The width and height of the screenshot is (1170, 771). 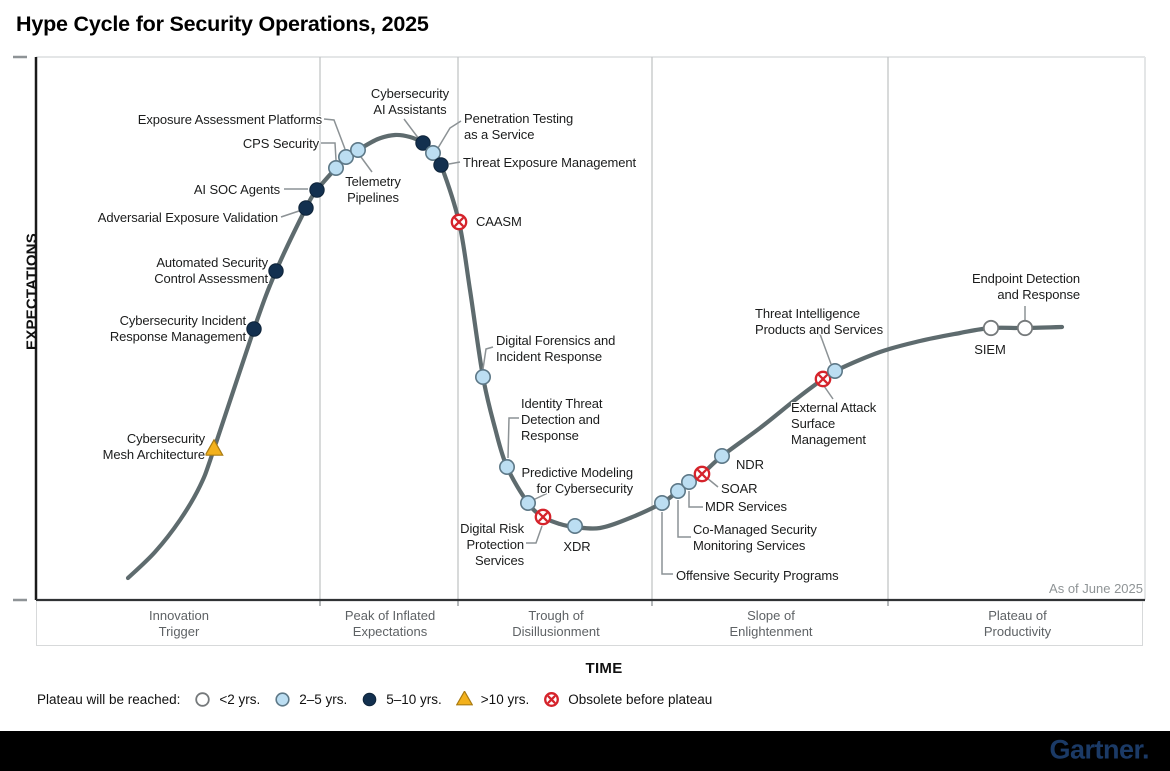 What do you see at coordinates (411, 129) in the screenshot?
I see `connector-cybersecurity-ai-assistants` at bounding box center [411, 129].